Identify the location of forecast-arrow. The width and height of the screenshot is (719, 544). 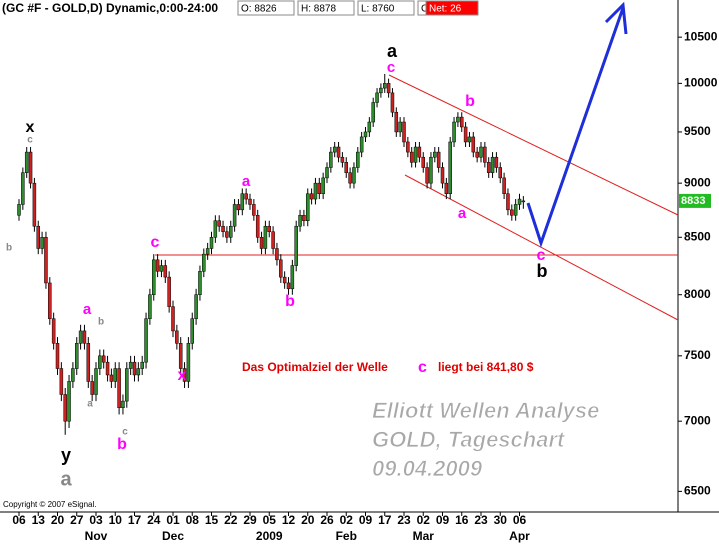
(575, 127).